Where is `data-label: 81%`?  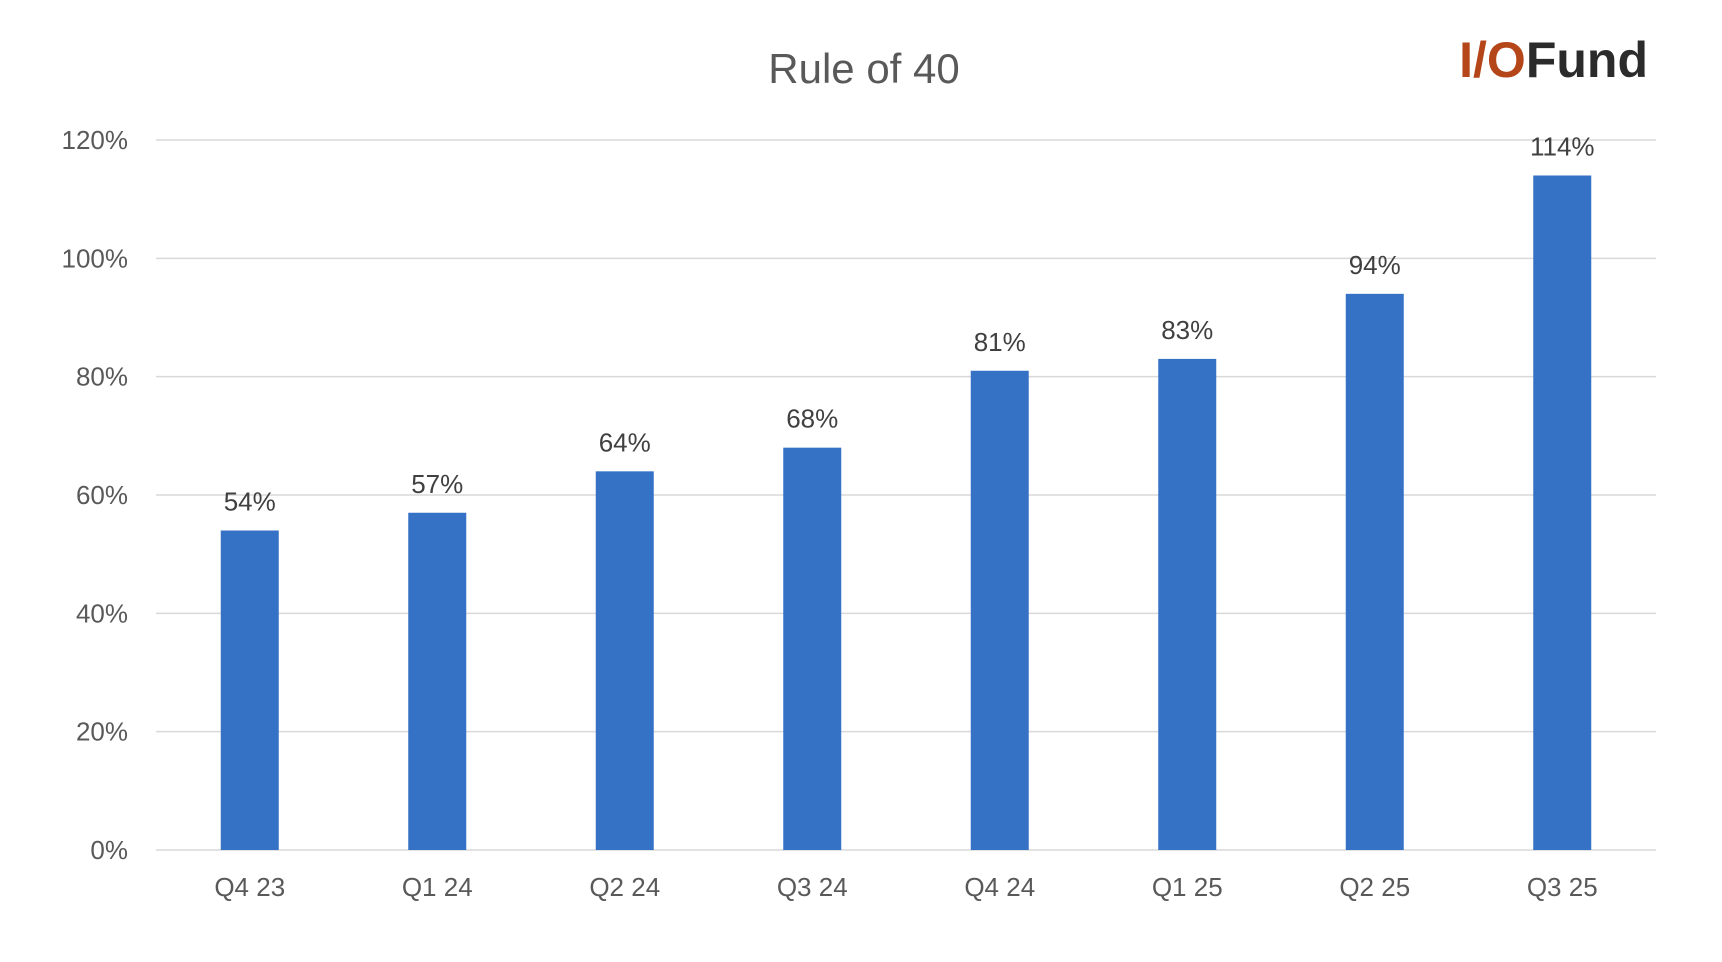 data-label: 81% is located at coordinates (1000, 342).